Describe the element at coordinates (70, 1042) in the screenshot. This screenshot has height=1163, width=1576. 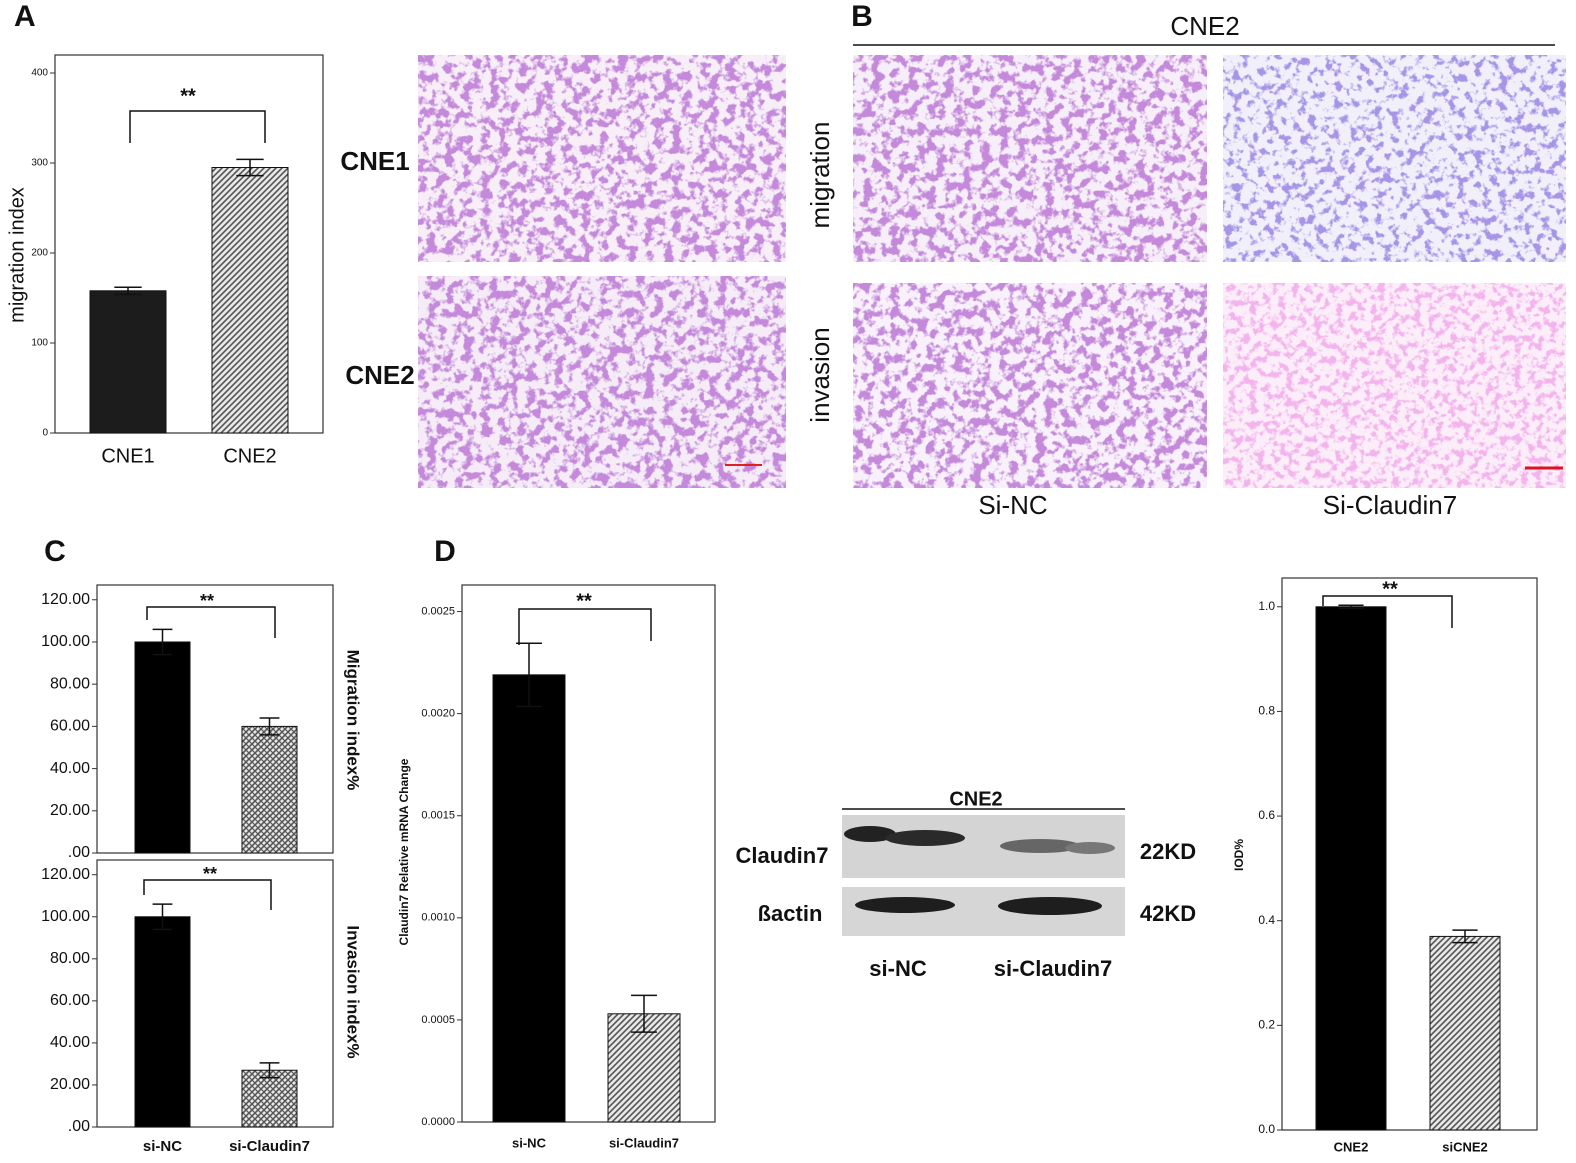
I see `y-tick-label: 40.00` at that location.